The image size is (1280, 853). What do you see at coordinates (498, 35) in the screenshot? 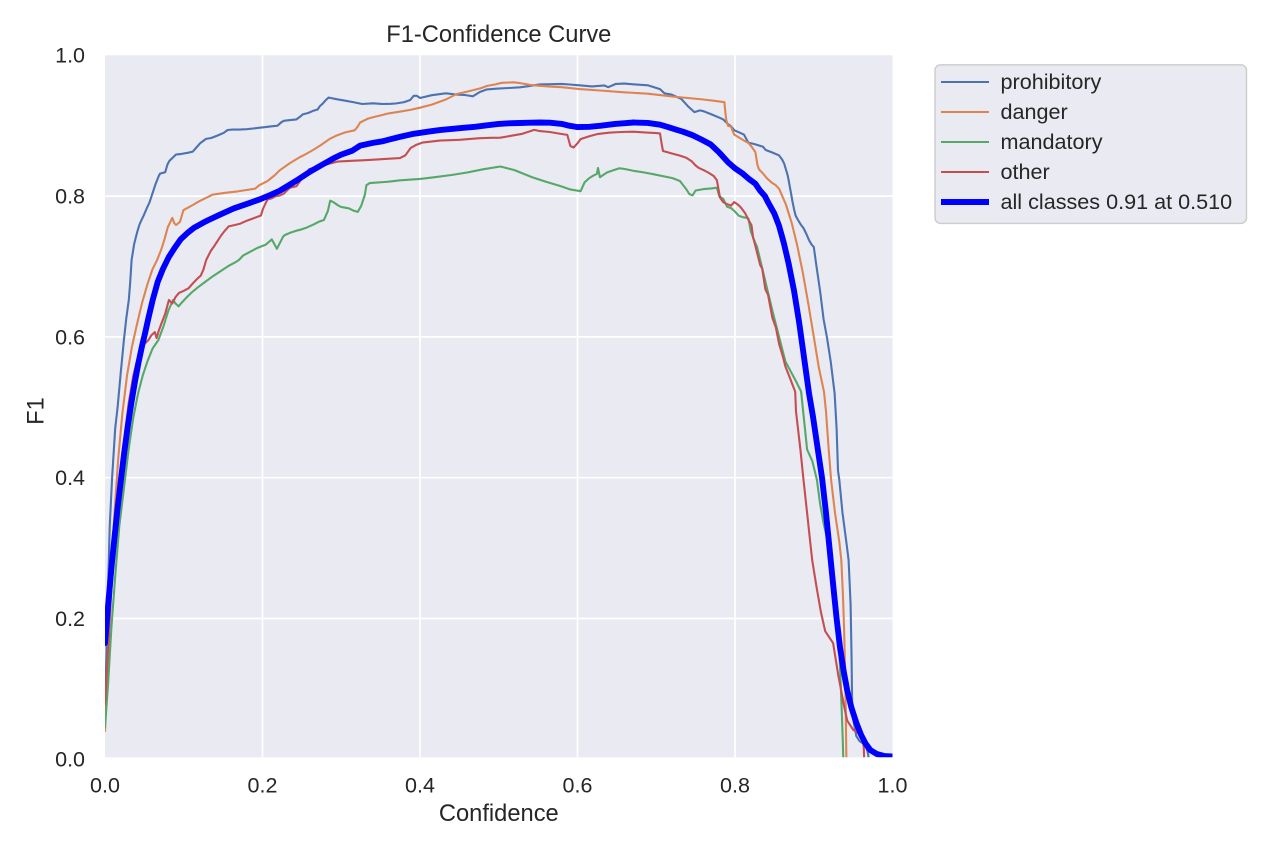
I see `svg-text: F1-Confidence Curve` at bounding box center [498, 35].